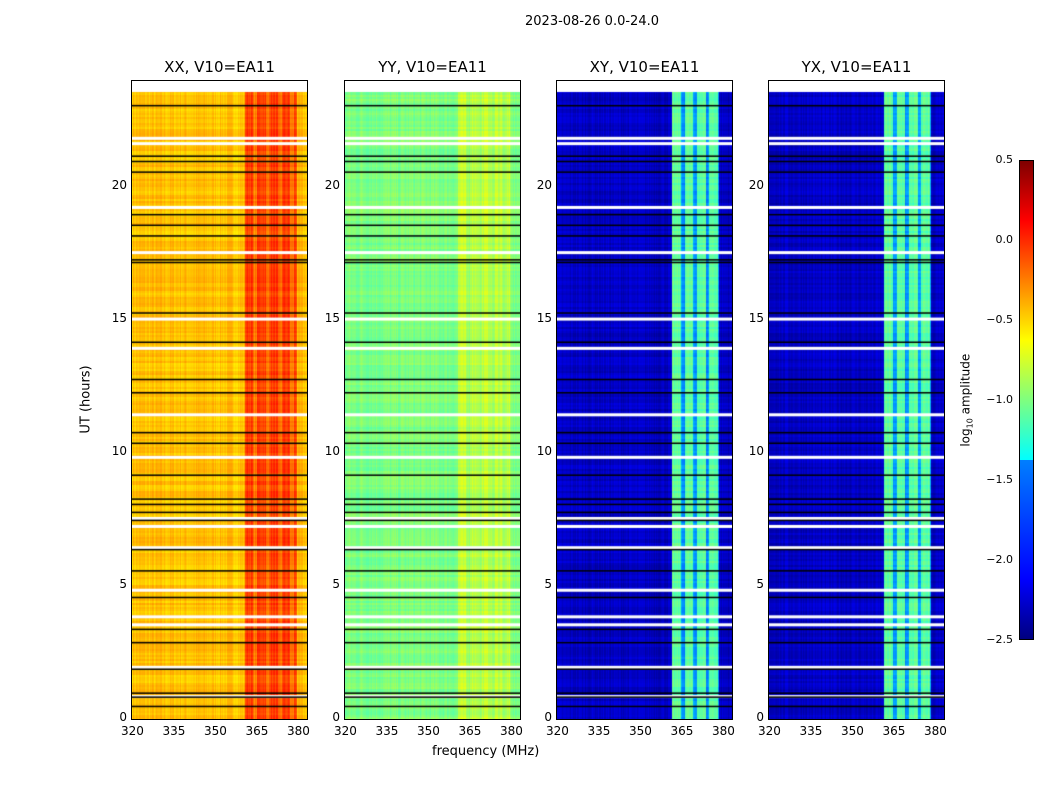  Describe the element at coordinates (999, 399) in the screenshot. I see `colorbar-tick-label: −1.0` at that location.